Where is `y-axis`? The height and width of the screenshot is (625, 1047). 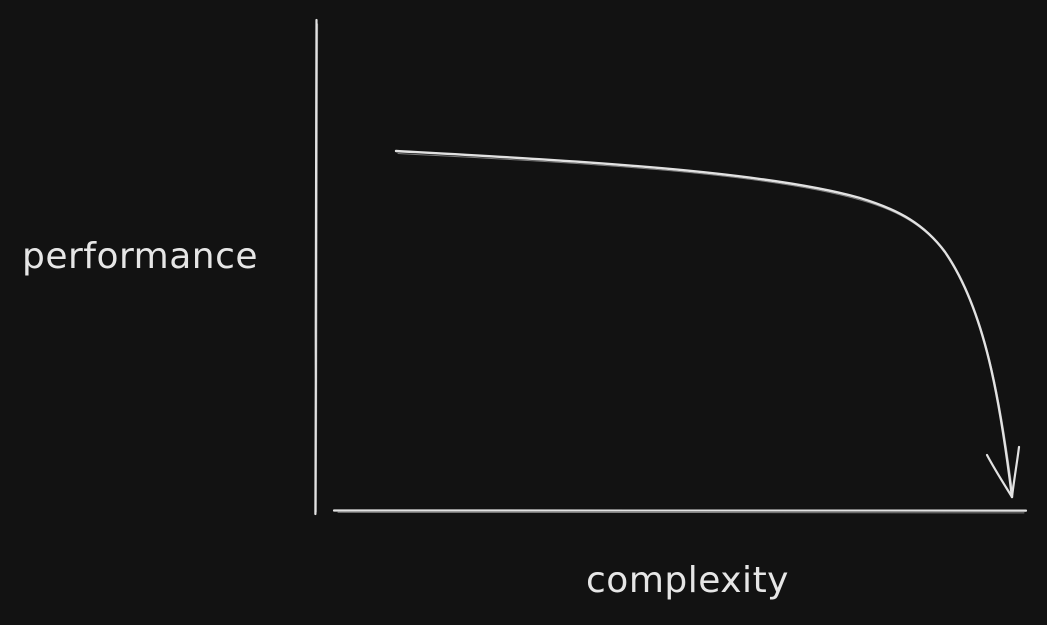
y-axis is located at coordinates (316, 267).